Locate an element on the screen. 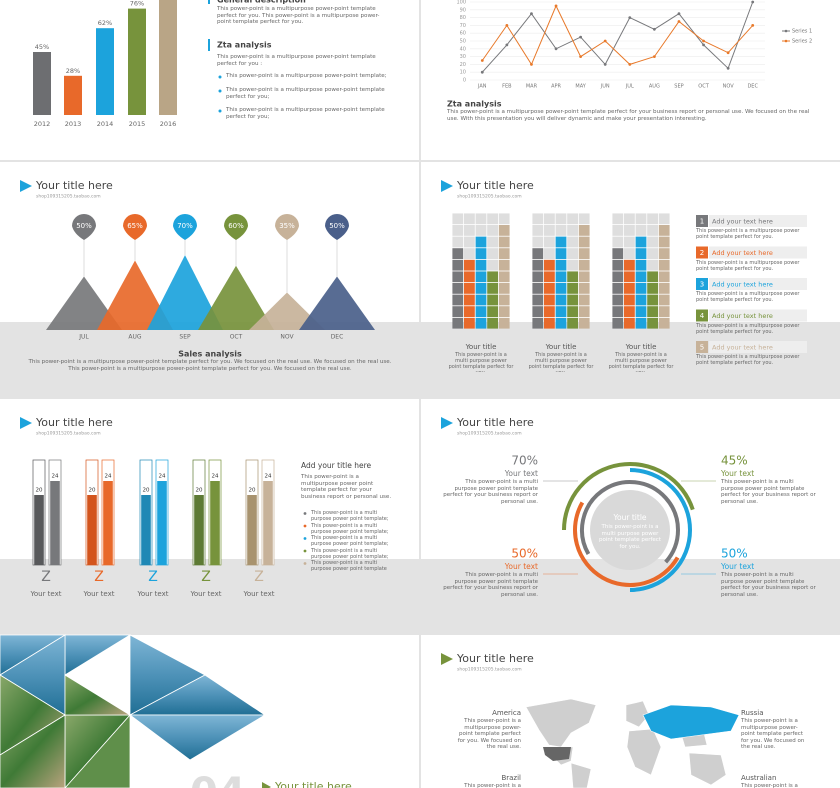  photo-tile is located at coordinates (197, 737).